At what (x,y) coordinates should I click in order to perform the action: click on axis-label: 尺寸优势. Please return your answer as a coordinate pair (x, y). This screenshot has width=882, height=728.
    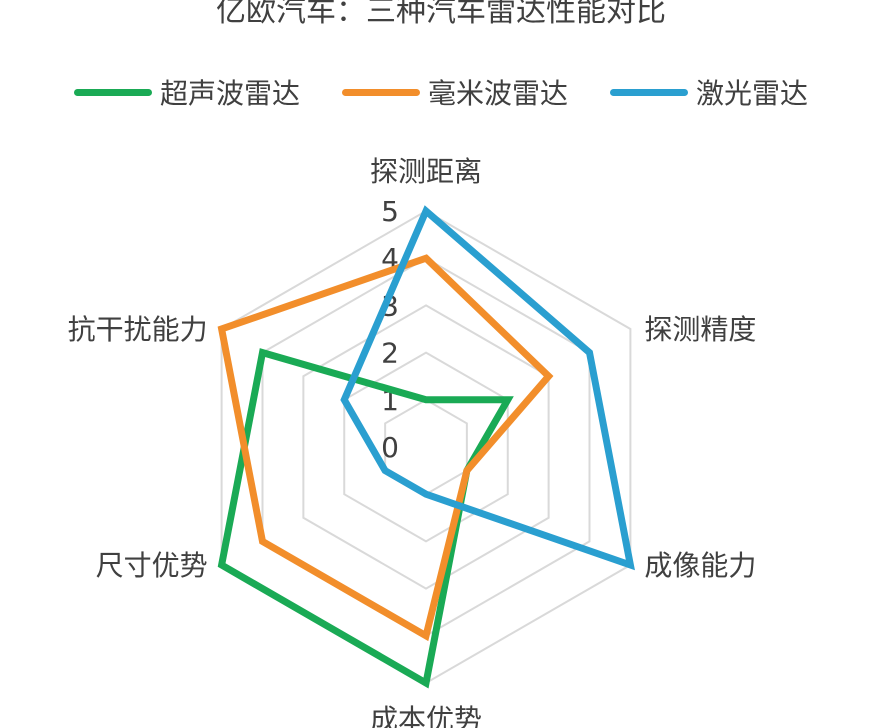
    Looking at the image, I should click on (152, 565).